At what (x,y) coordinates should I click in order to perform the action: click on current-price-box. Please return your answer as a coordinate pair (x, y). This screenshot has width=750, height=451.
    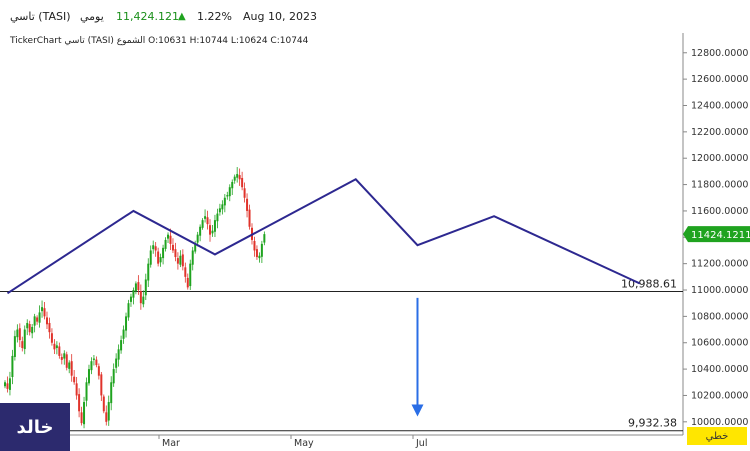
    Looking at the image, I should click on (716, 234).